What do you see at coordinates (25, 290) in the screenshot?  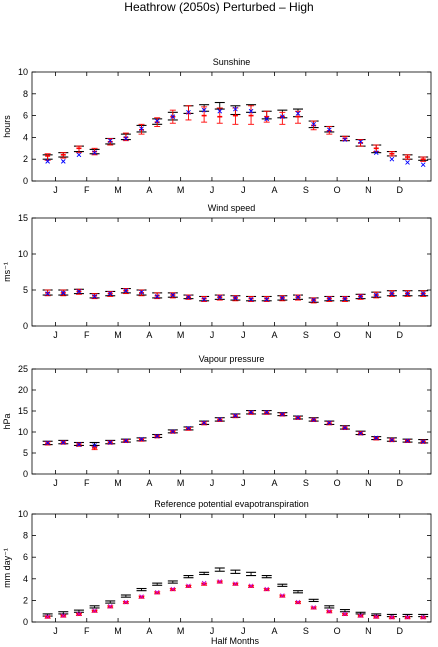 I see `y-tick-label: 5` at bounding box center [25, 290].